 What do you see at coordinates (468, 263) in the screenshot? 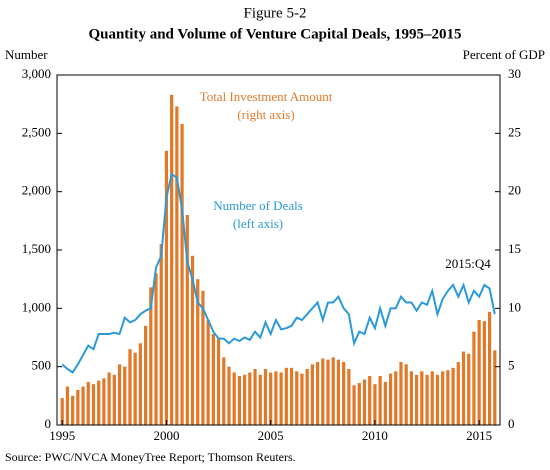
I see `annotation: 2015:Q4` at bounding box center [468, 263].